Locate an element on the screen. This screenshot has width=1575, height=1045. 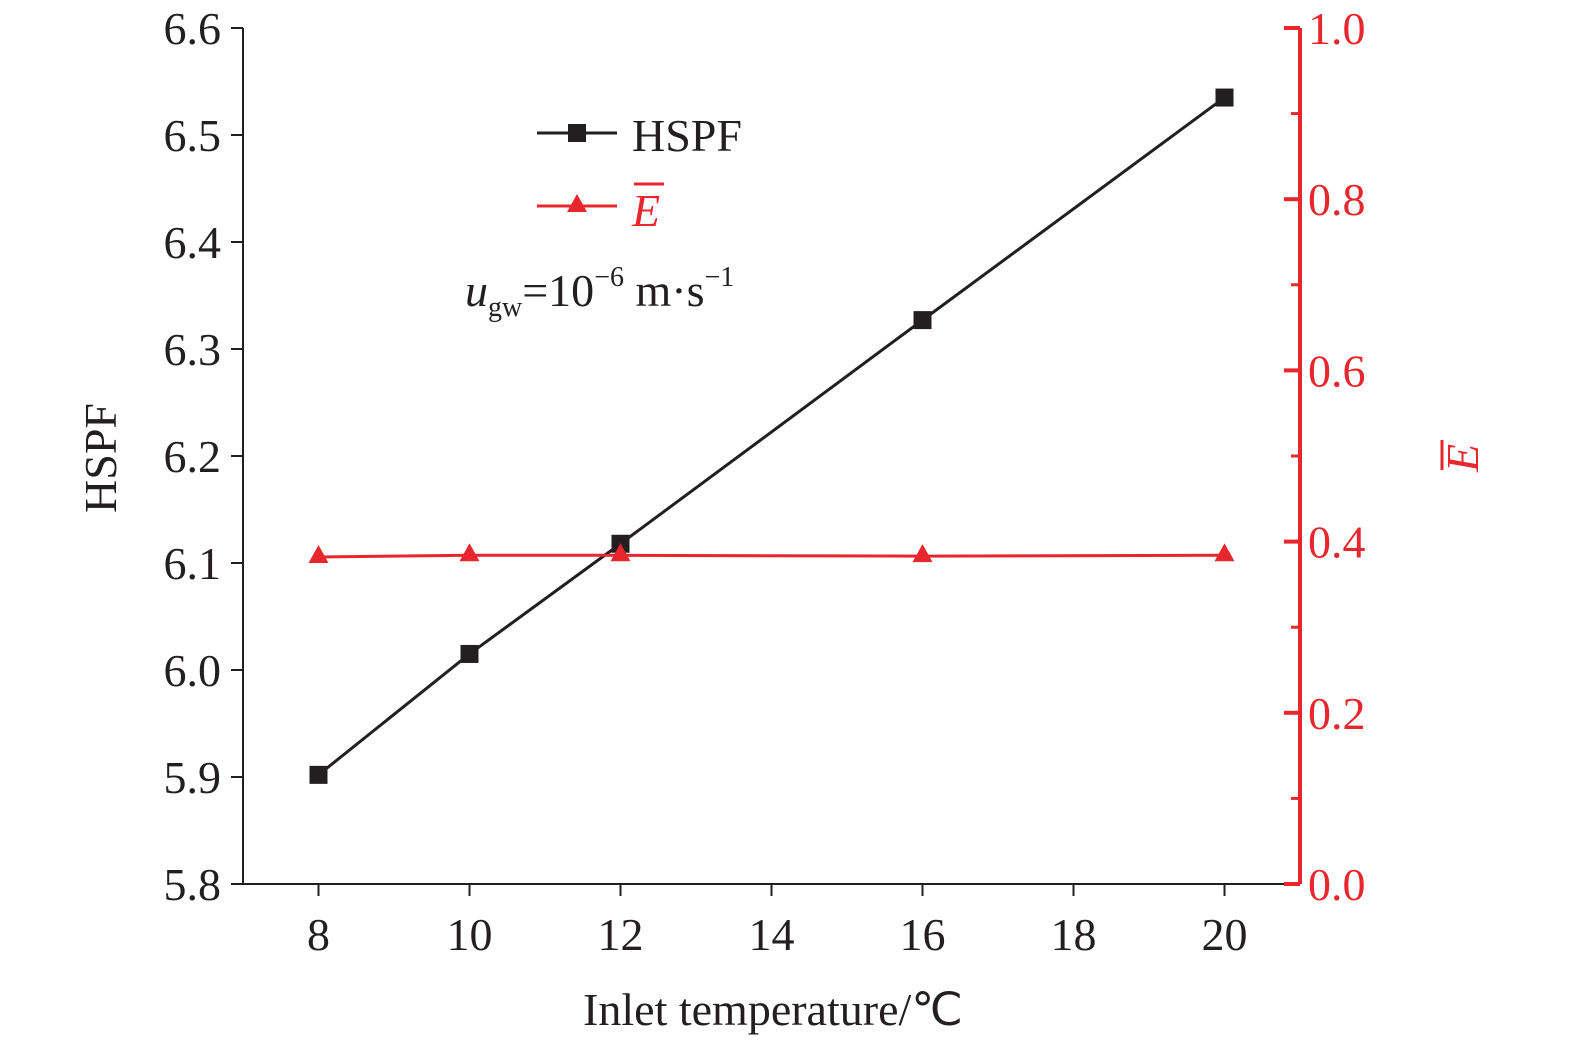
flow-velocity-annotation: ugw=10−6 m·s−1 is located at coordinates (599, 292).